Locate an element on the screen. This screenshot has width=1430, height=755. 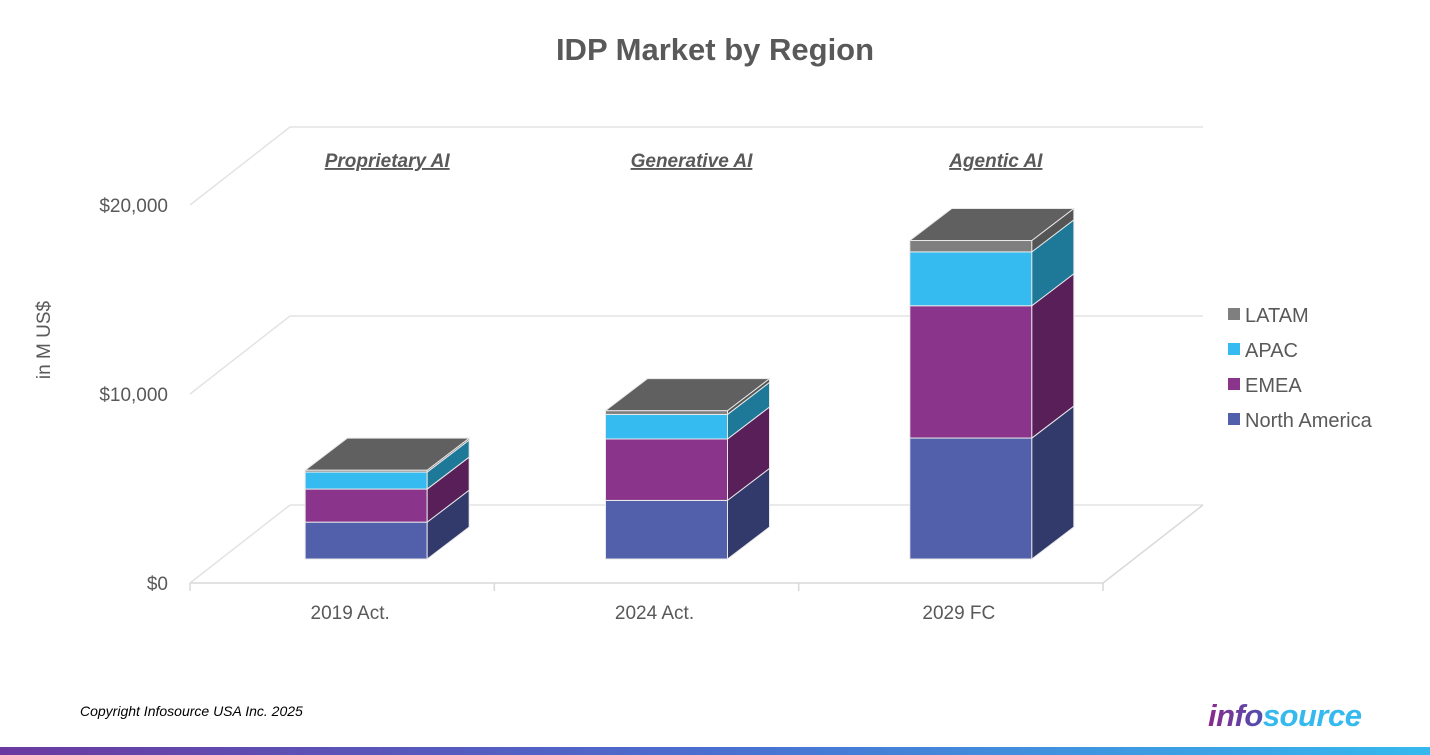
era-annotation: Agentic AI is located at coordinates (995, 161).